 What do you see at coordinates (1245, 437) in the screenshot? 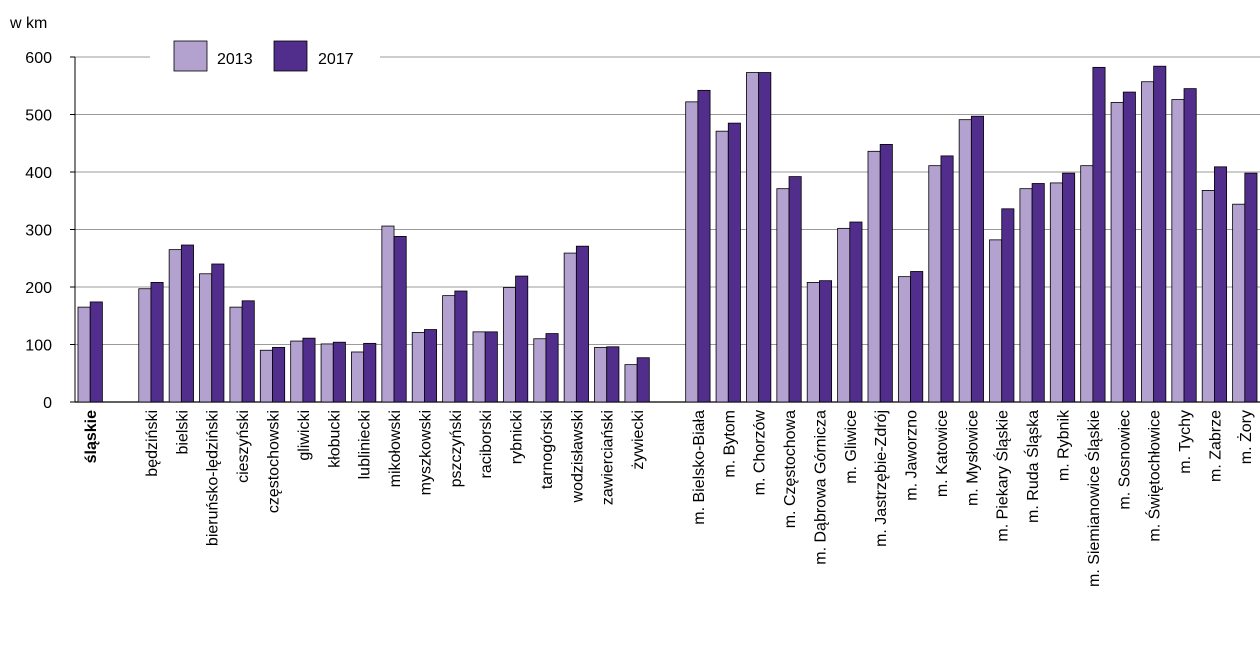
I see `x-tick-label: m. Żory` at bounding box center [1245, 437].